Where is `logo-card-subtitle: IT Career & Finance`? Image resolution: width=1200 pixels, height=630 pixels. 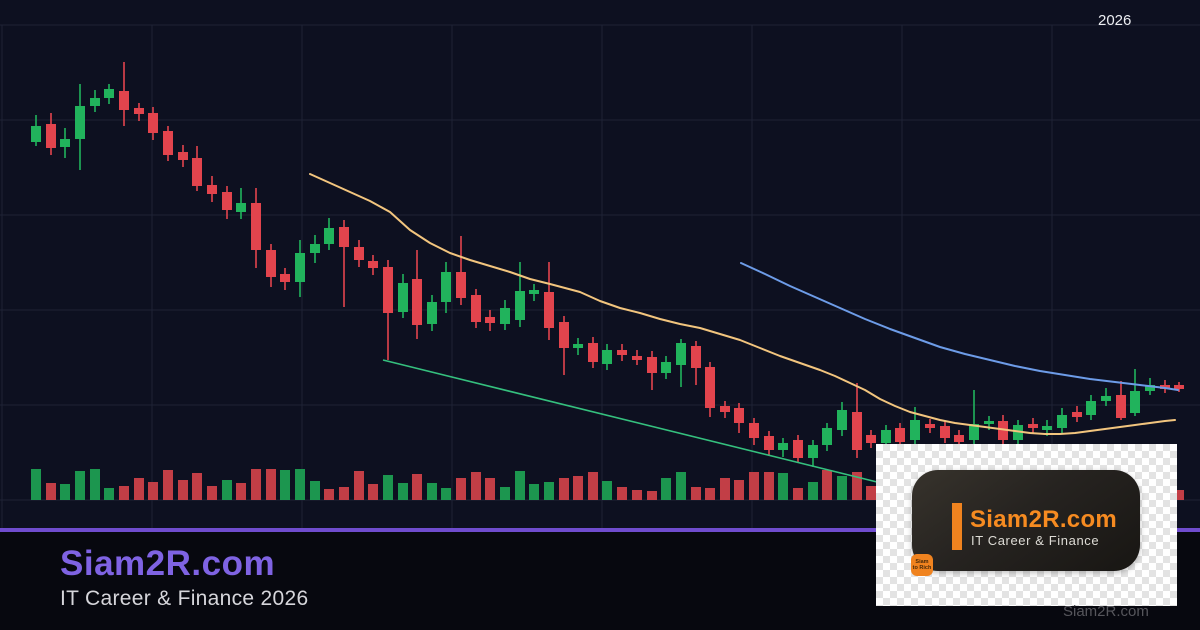
logo-card-subtitle: IT Career & Finance is located at coordinates (1035, 540).